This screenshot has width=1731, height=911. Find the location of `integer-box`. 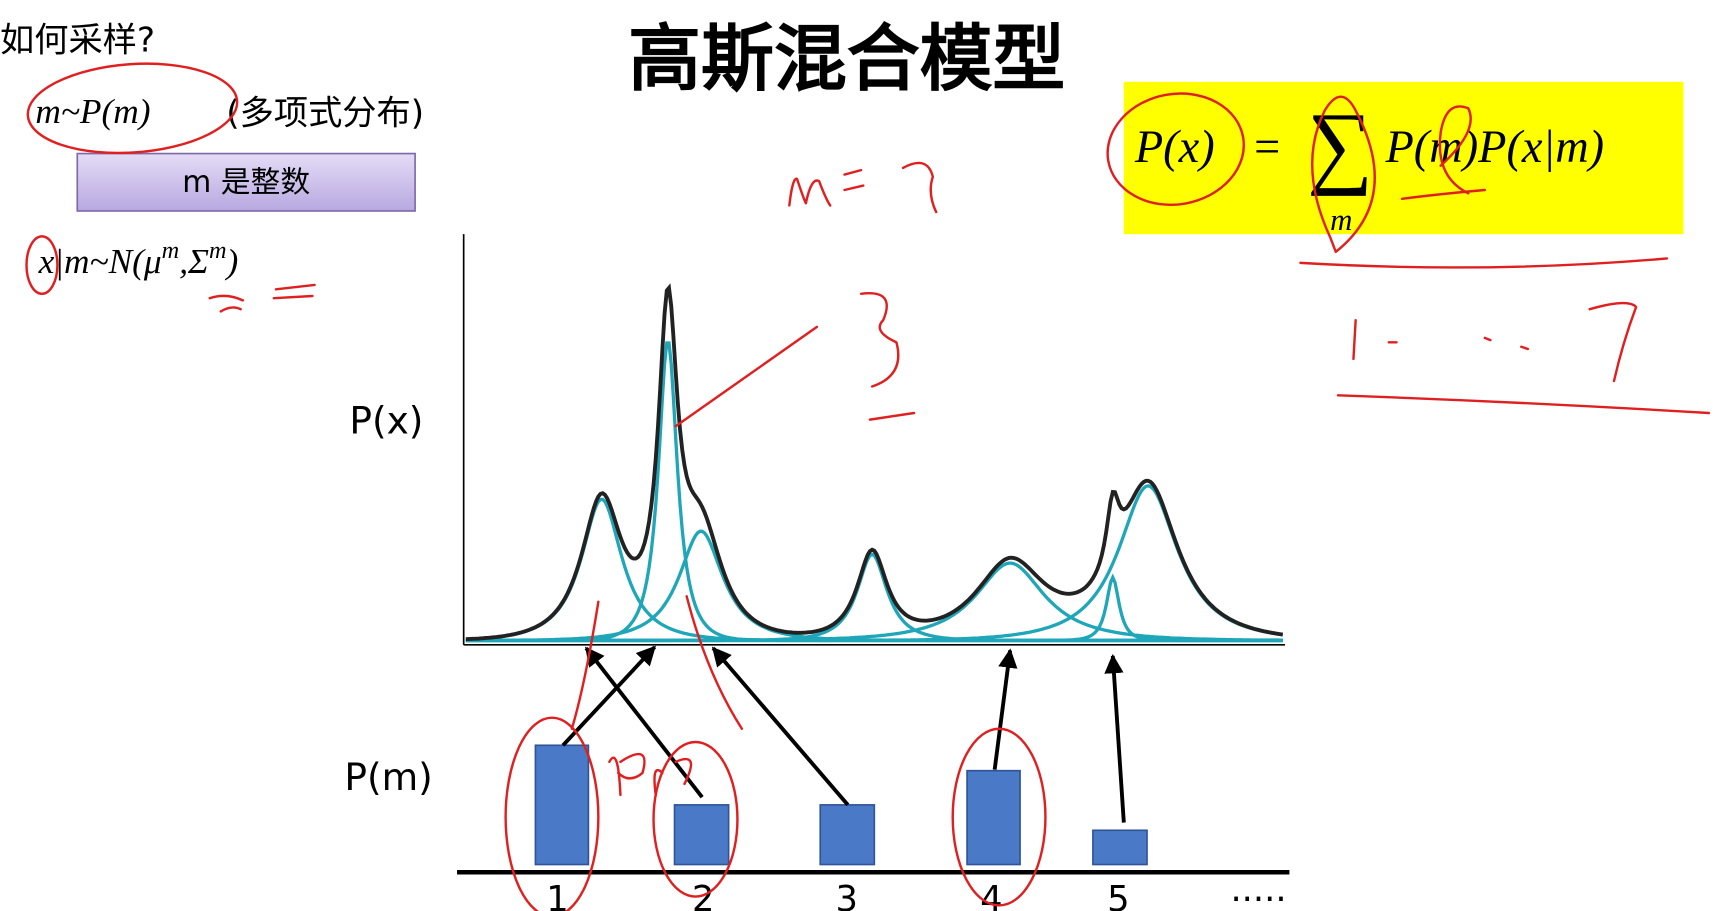

integer-box is located at coordinates (246, 182).